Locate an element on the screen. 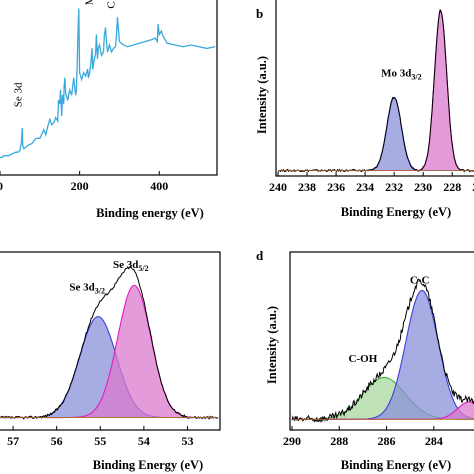 The width and height of the screenshot is (474, 474). panel-b-ticks: 240 238 236 234 232 230 228 226 is located at coordinates (371, 183).